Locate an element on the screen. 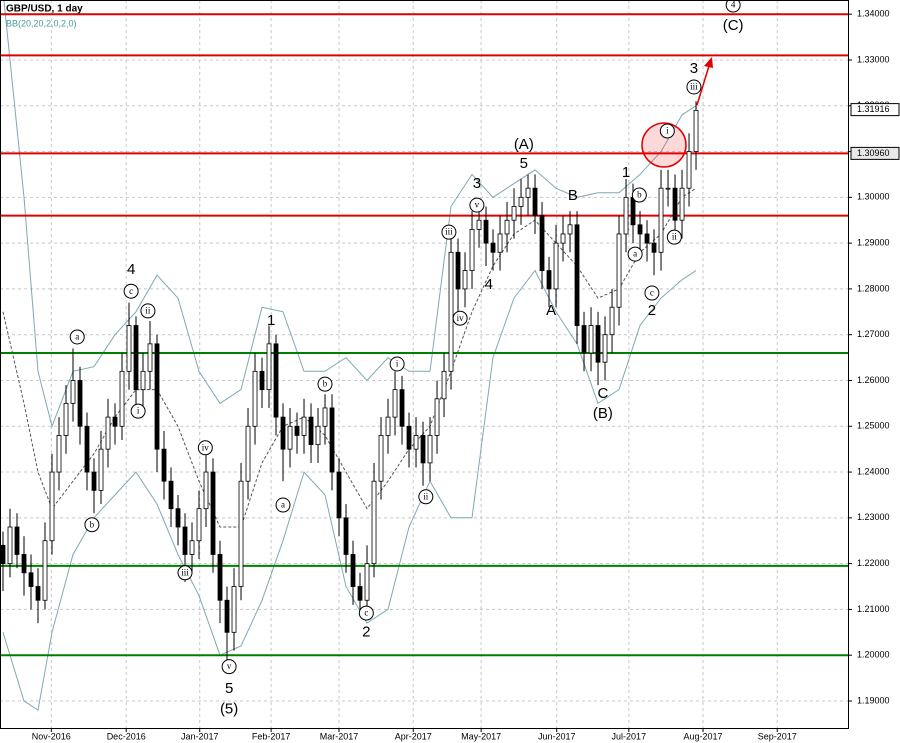 Image resolution: width=900 pixels, height=743 pixels. x-tick-label: Feb-2017 is located at coordinates (271, 736).